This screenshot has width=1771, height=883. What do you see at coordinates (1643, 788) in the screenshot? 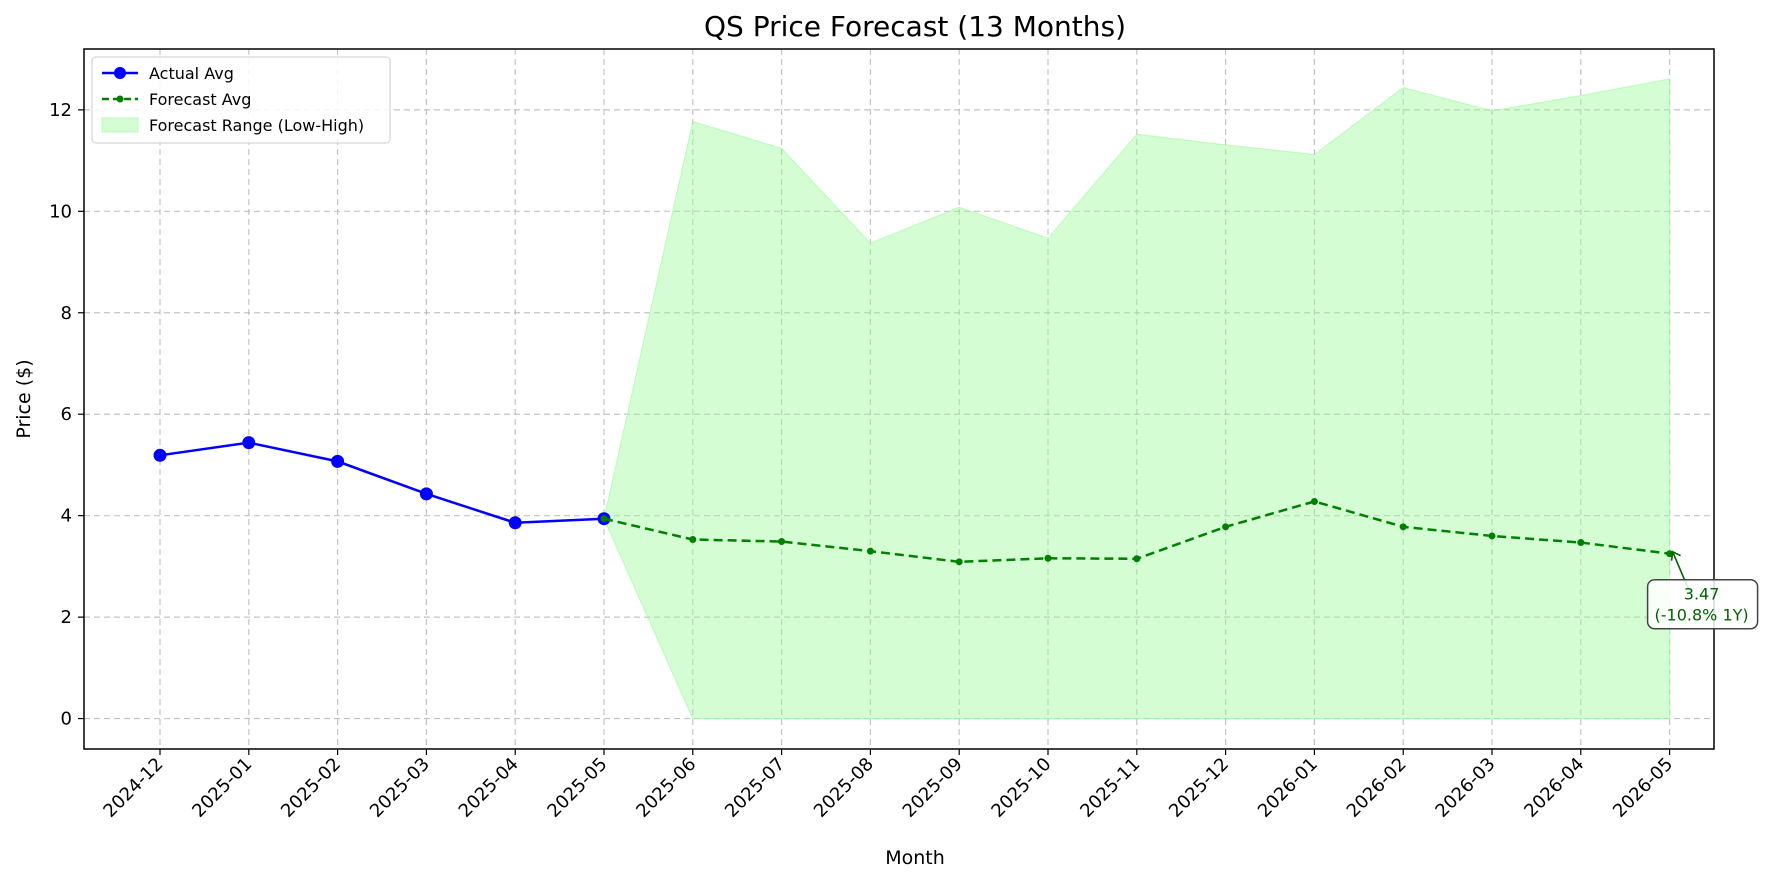
I see `x-tick-label: 2026-05` at bounding box center [1643, 788].